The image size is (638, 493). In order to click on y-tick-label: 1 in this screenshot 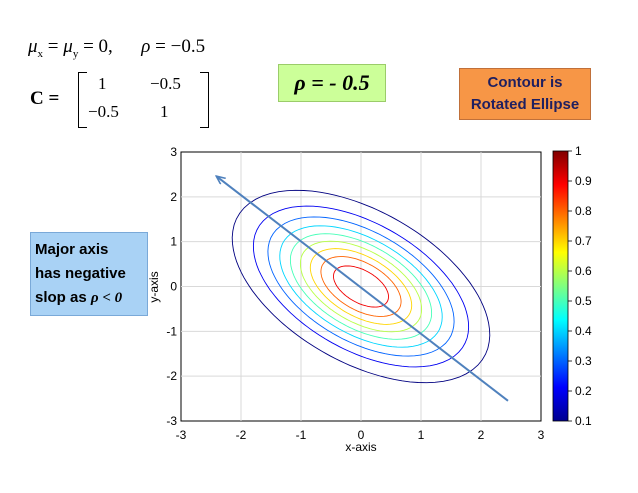, I will do `click(173, 242)`.